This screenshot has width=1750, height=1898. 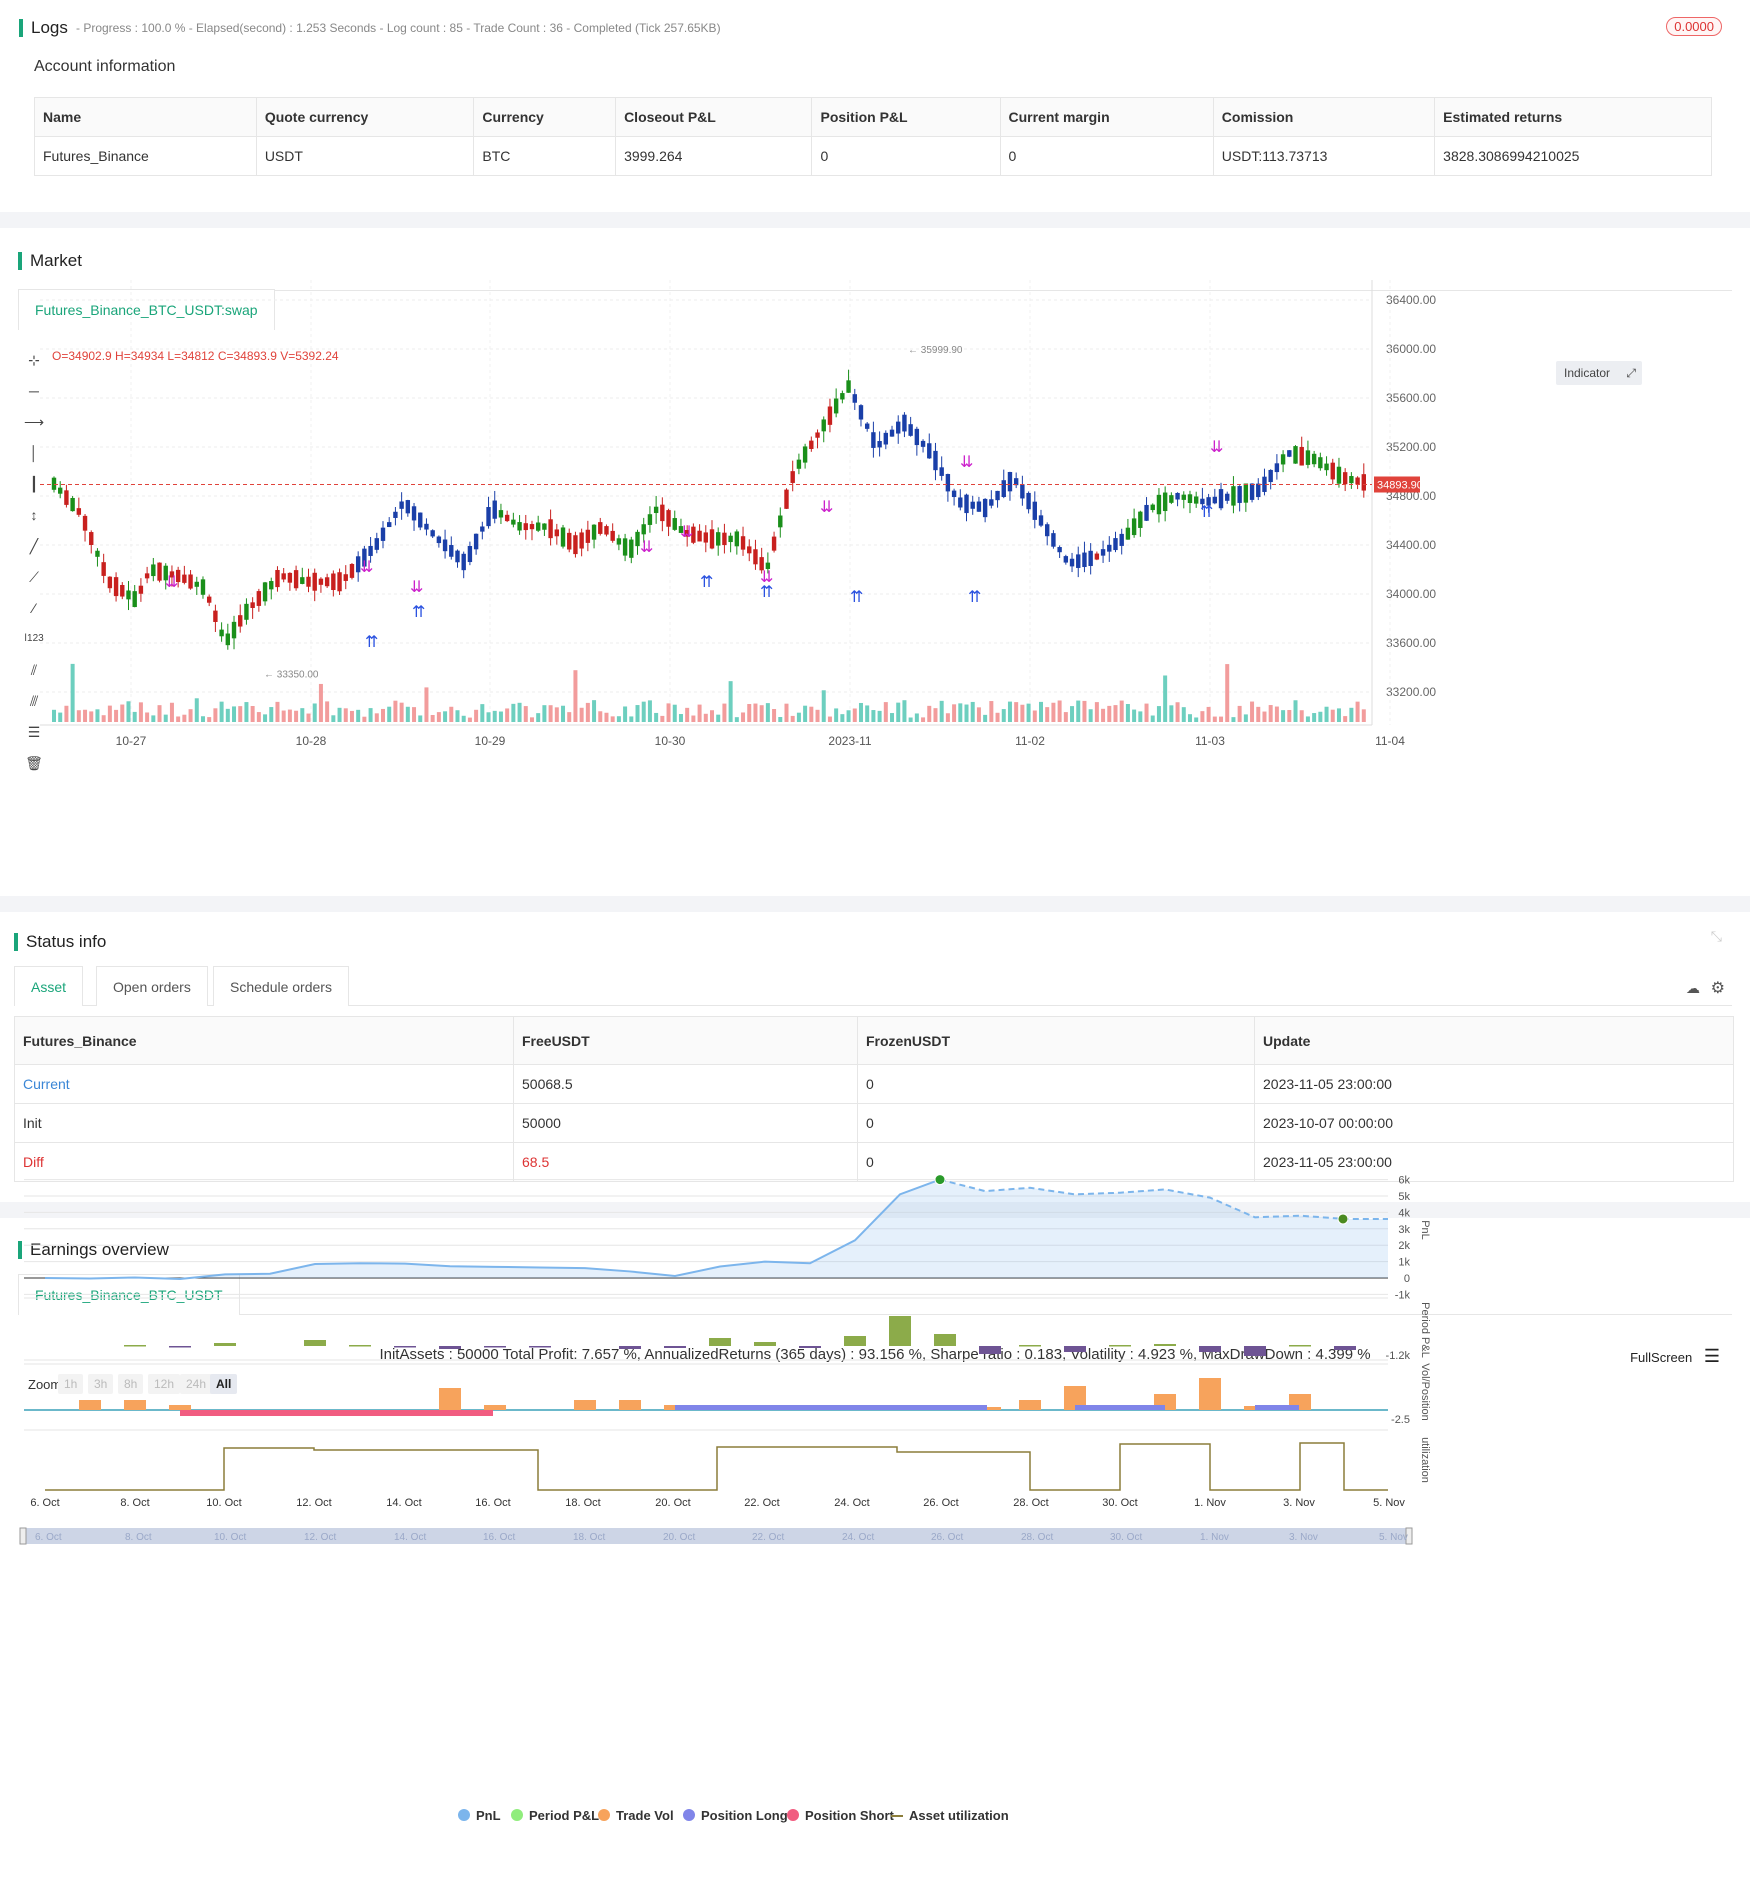 I want to click on legend-item: Position Short, so click(x=840, y=1815).